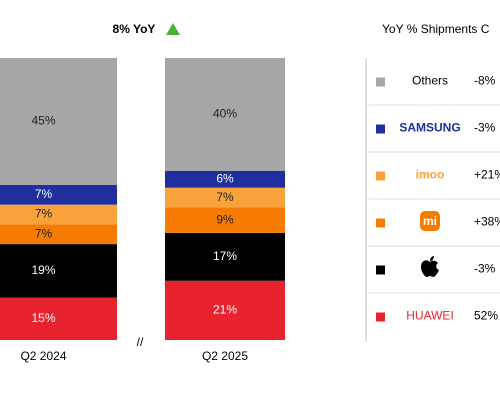 Image resolution: width=500 pixels, height=400 pixels. I want to click on value-label: 17%, so click(225, 256).